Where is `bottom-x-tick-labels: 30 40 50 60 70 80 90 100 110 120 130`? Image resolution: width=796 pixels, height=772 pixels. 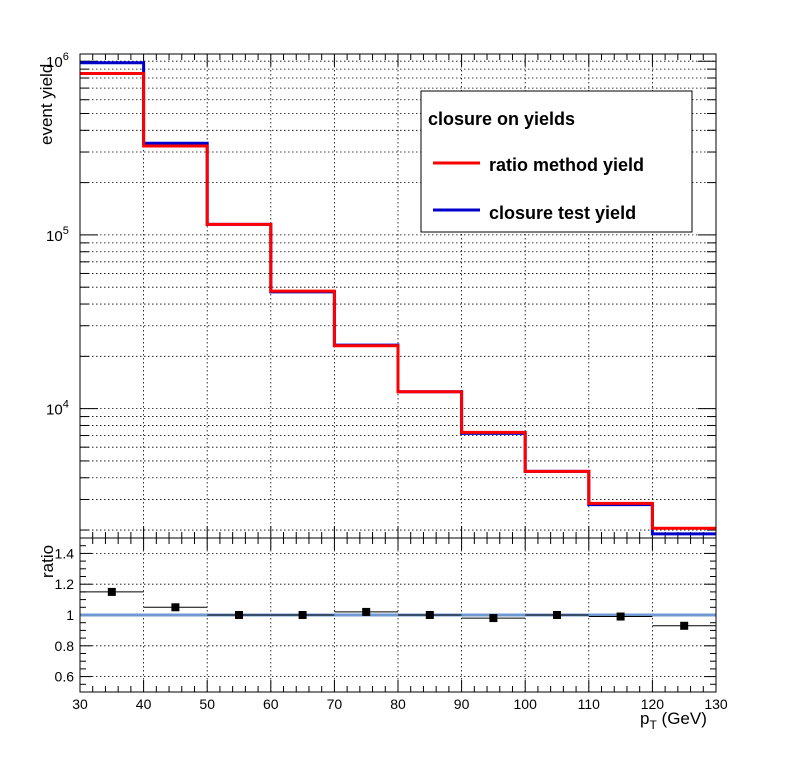
bottom-x-tick-labels: 30 40 50 60 70 80 90 100 110 120 130 is located at coordinates (400, 704).